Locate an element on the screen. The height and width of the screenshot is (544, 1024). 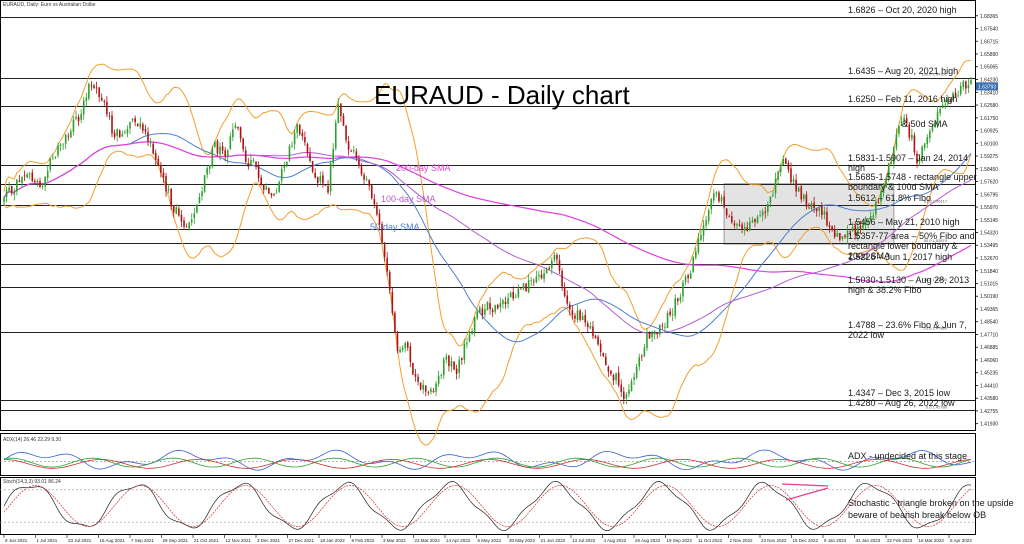
time-tick-label: 30 May 2022 is located at coordinates (522, 540).